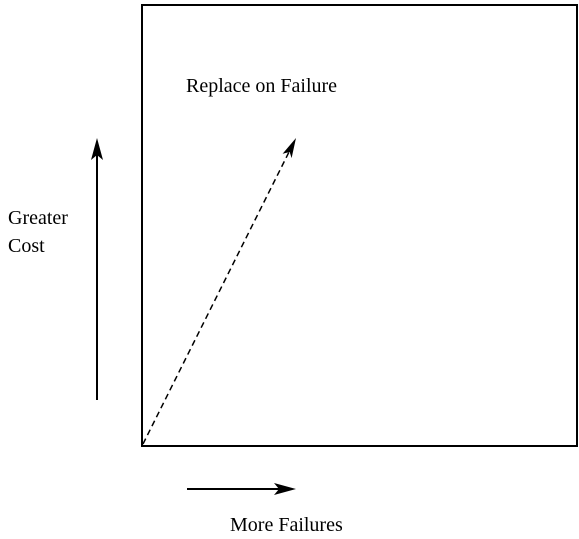 The width and height of the screenshot is (579, 539). I want to click on x-arrow-head, so click(285, 489).